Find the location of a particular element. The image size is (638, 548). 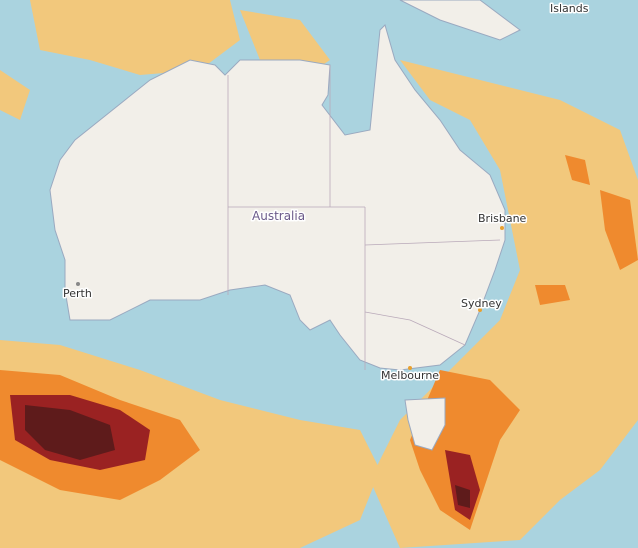

place-label: Islands is located at coordinates (569, 8).